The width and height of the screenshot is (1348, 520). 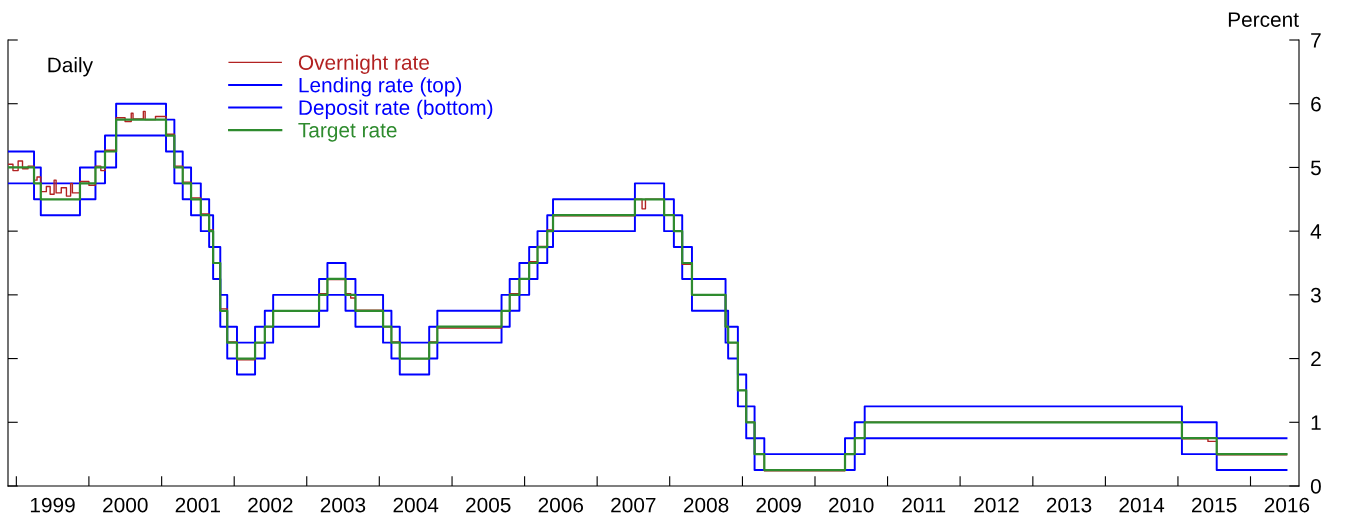 I want to click on legend-label: Lending rate (top), so click(x=380, y=87).